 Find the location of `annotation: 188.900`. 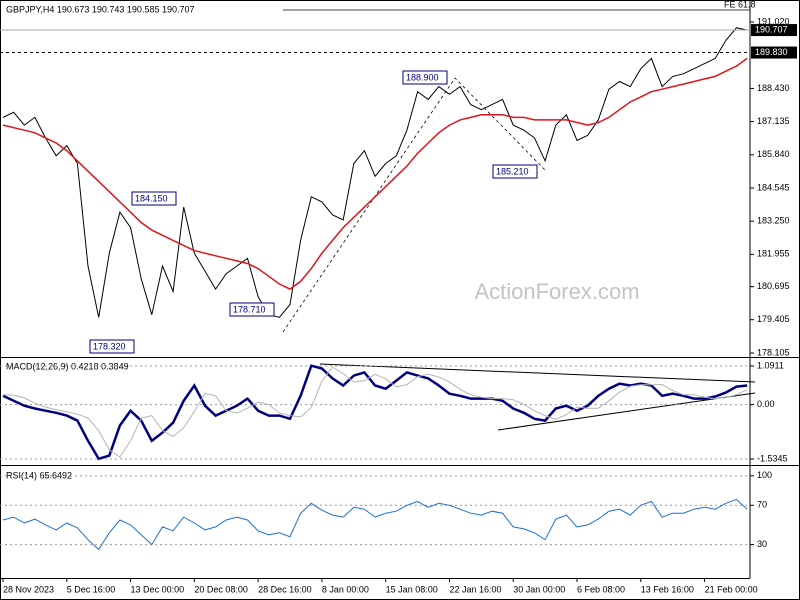

annotation: 188.900 is located at coordinates (422, 77).